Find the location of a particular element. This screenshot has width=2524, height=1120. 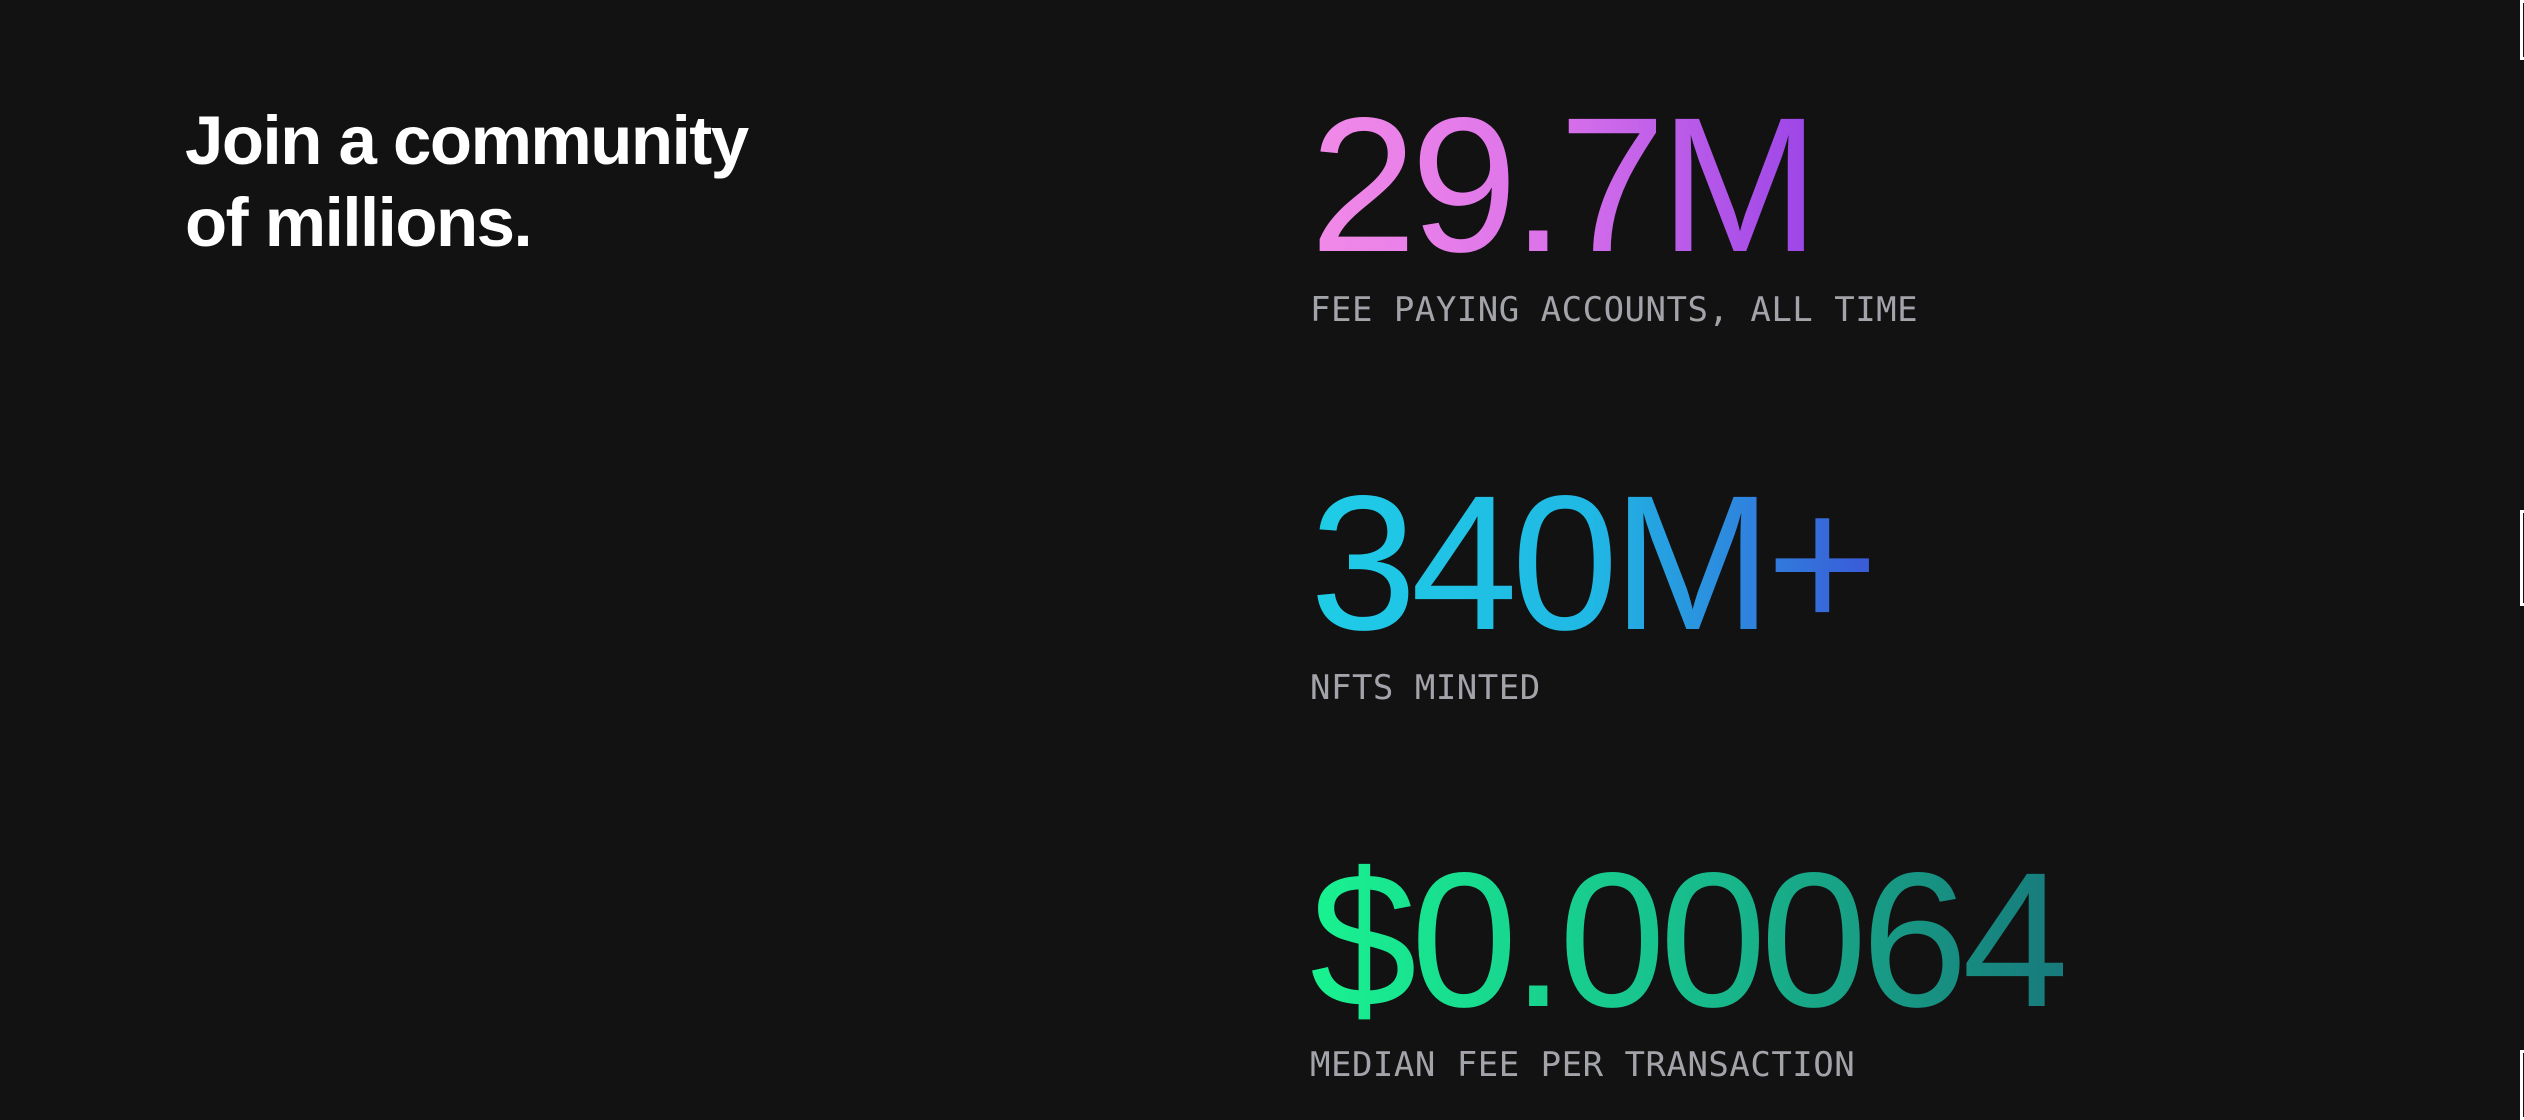

stat-value: 29.7M is located at coordinates (1565, 184).